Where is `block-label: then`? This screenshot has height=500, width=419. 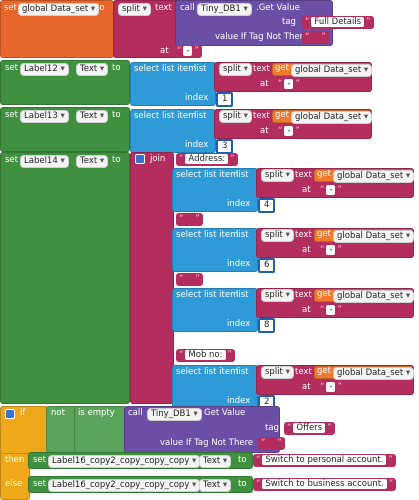 block-label: then is located at coordinates (15, 460).